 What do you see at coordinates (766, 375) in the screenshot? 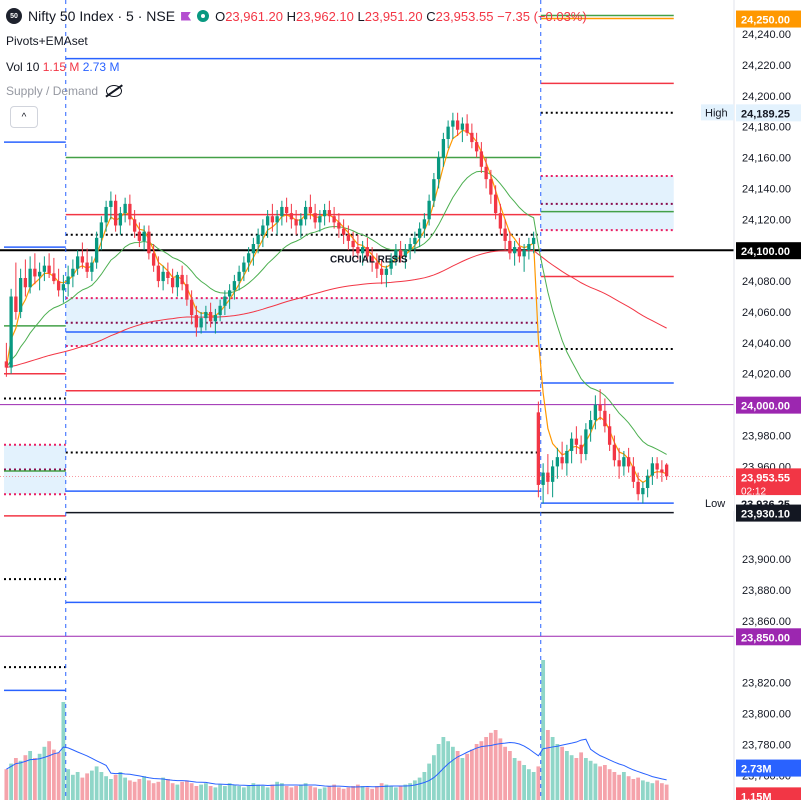
I see `y-tick-label: 24,020.00` at bounding box center [766, 375].